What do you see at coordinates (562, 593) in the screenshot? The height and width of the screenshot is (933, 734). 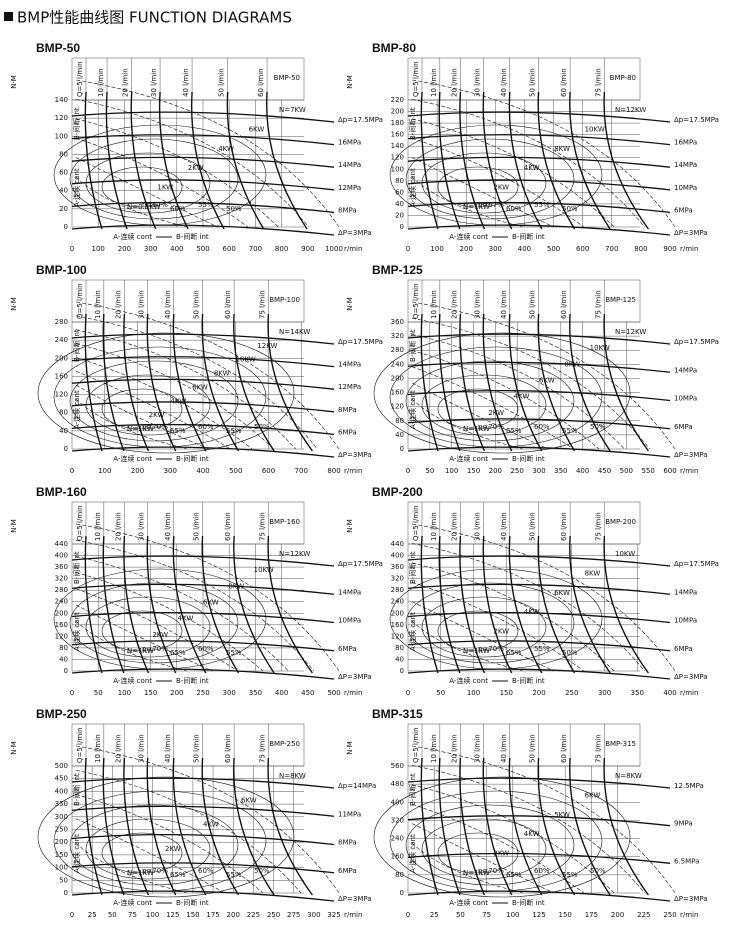 I see `power-label: 6KW` at bounding box center [562, 593].